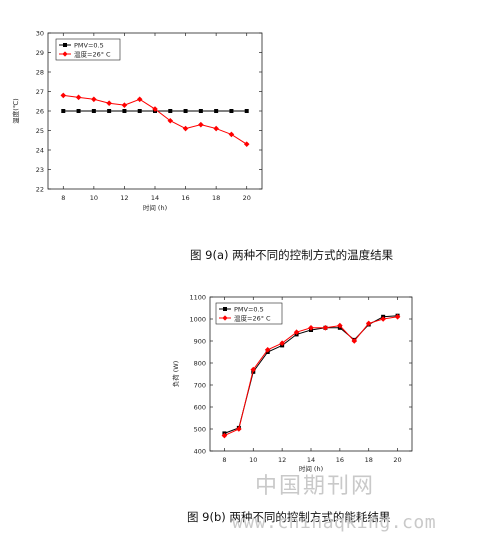  Describe the element at coordinates (289, 517) in the screenshot. I see `figure-caption-b: 图 9(b) 两种不同的控制方式的能耗结果` at that location.